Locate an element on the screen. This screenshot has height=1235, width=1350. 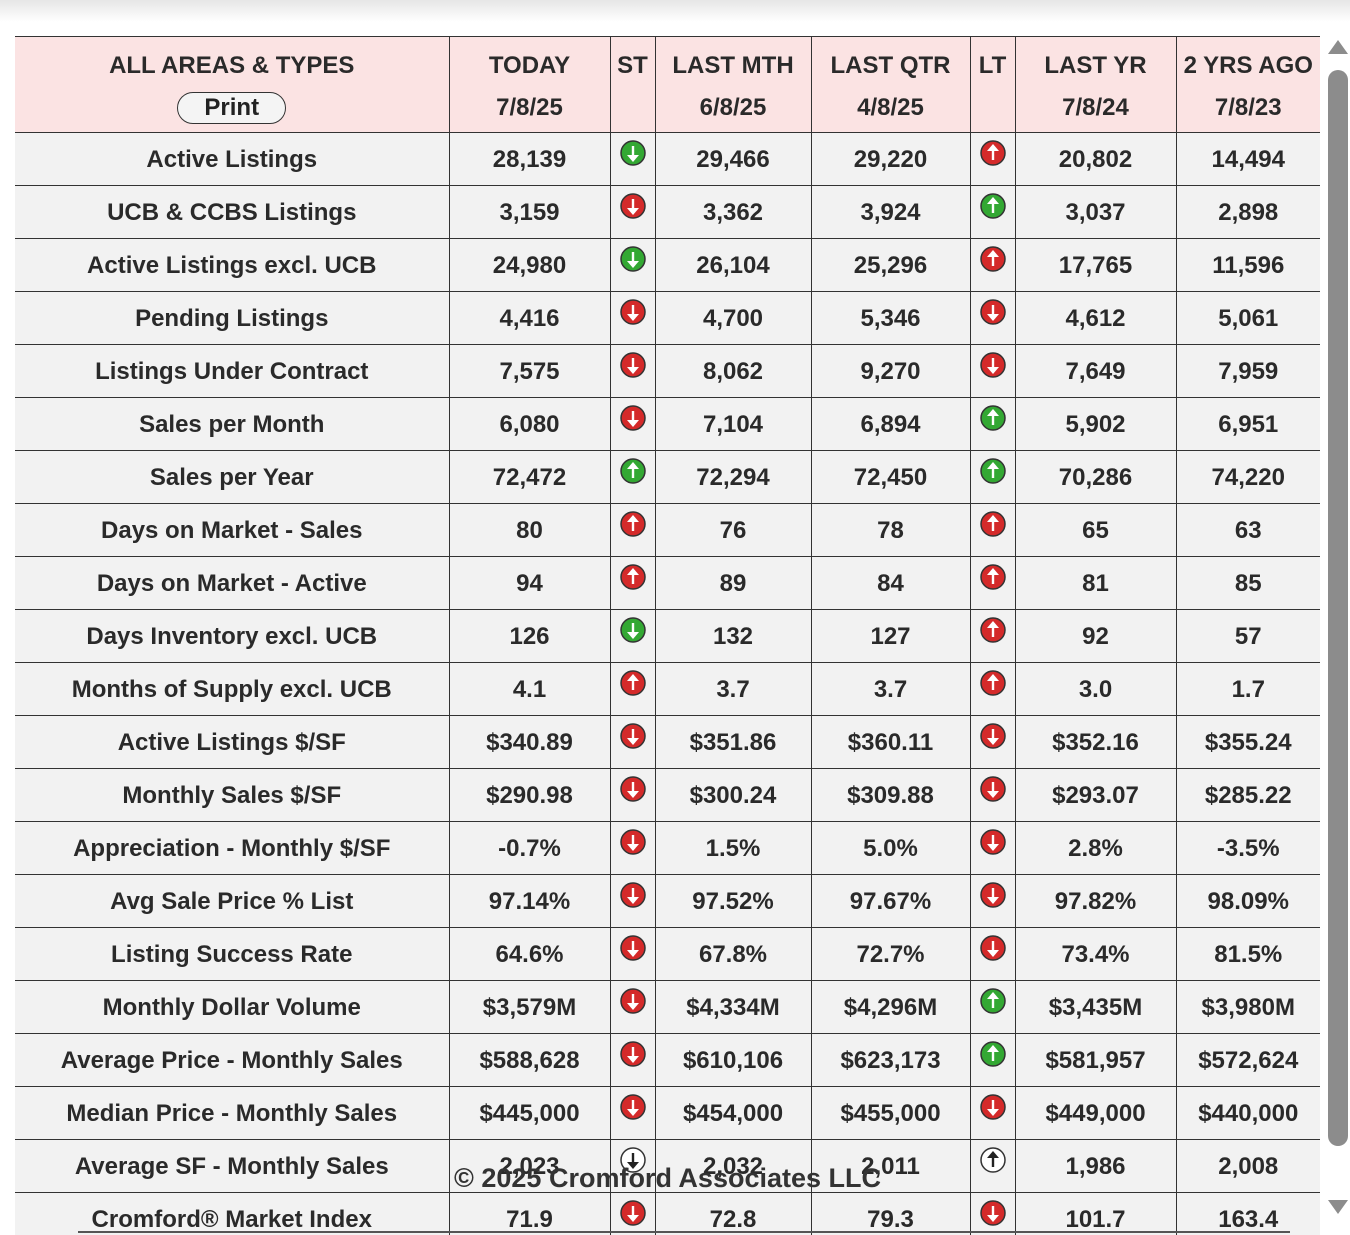
value-cell: 4.1 is located at coordinates (529, 689).